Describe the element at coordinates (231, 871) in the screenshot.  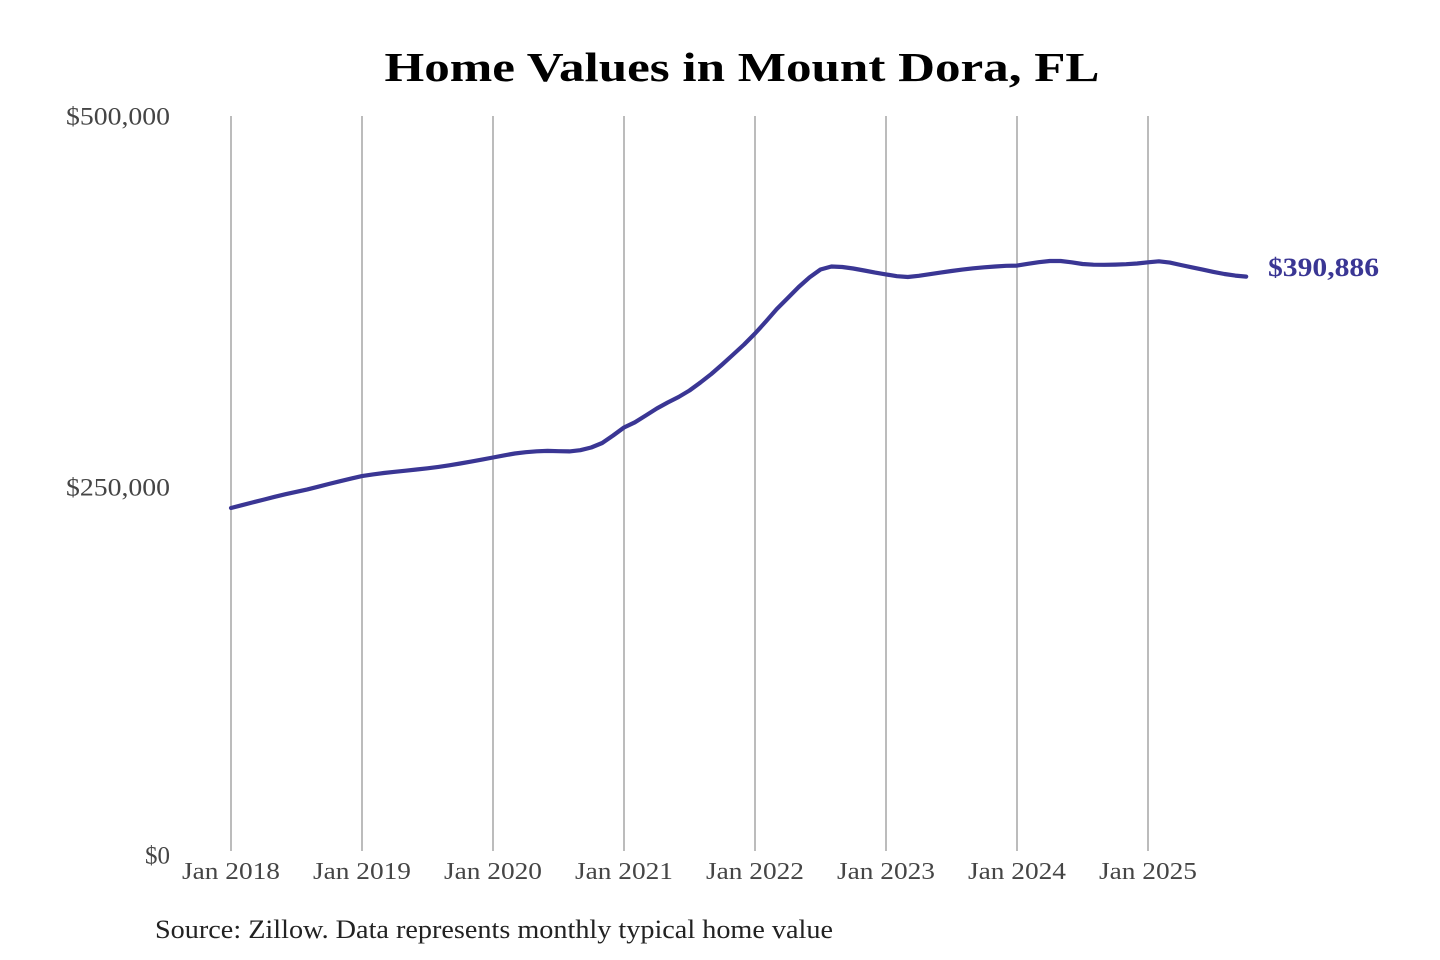
I see `svg-text: Jan 2018` at that location.